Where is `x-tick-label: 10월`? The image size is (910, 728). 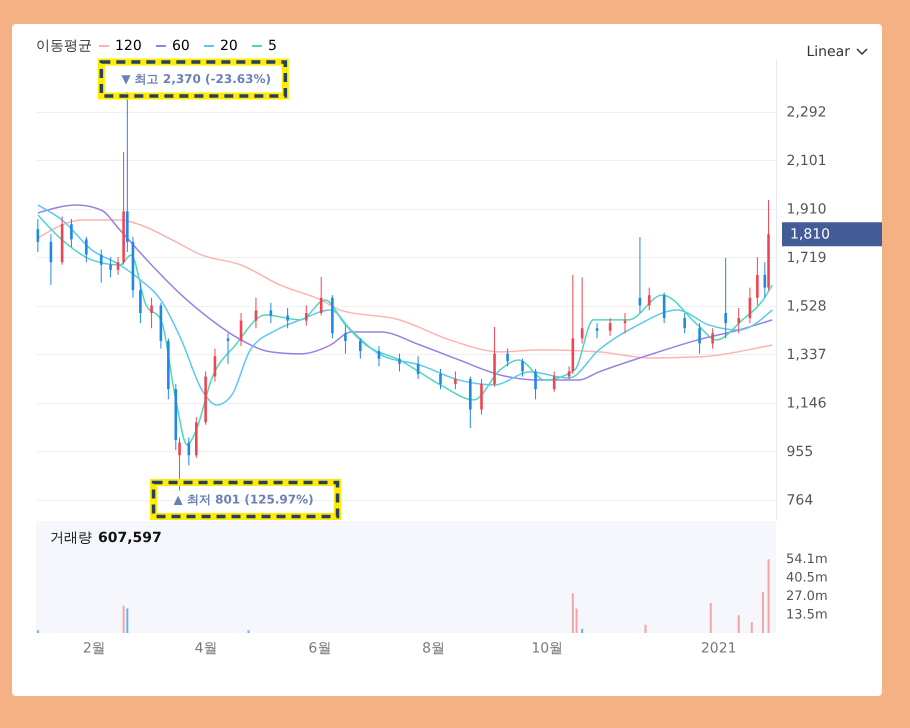 x-tick-label: 10월 is located at coordinates (547, 648).